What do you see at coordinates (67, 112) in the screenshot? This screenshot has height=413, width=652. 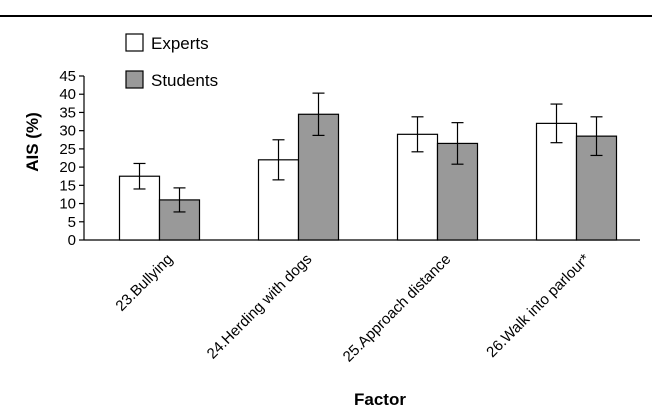 I see `y-tick-label: 35` at bounding box center [67, 112].